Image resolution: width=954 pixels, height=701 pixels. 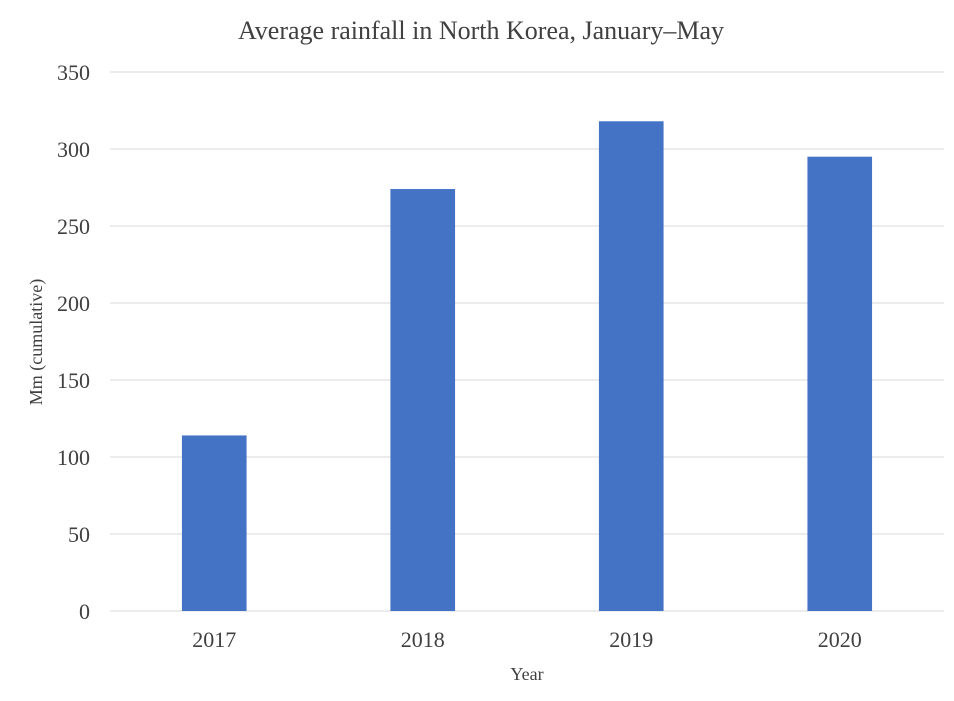 I want to click on bar-2017, so click(x=214, y=523).